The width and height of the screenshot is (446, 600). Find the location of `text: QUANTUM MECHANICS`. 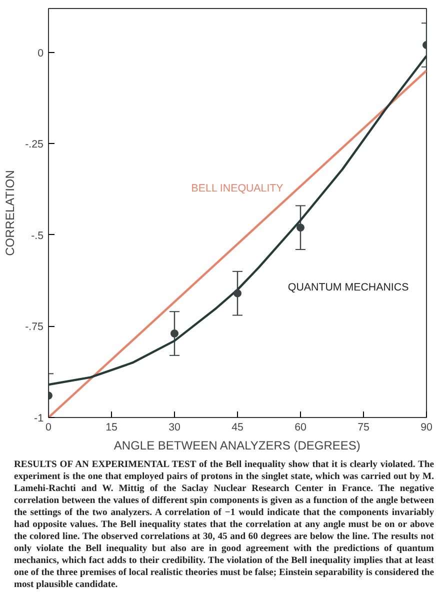

text: QUANTUM MECHANICS is located at coordinates (348, 287).